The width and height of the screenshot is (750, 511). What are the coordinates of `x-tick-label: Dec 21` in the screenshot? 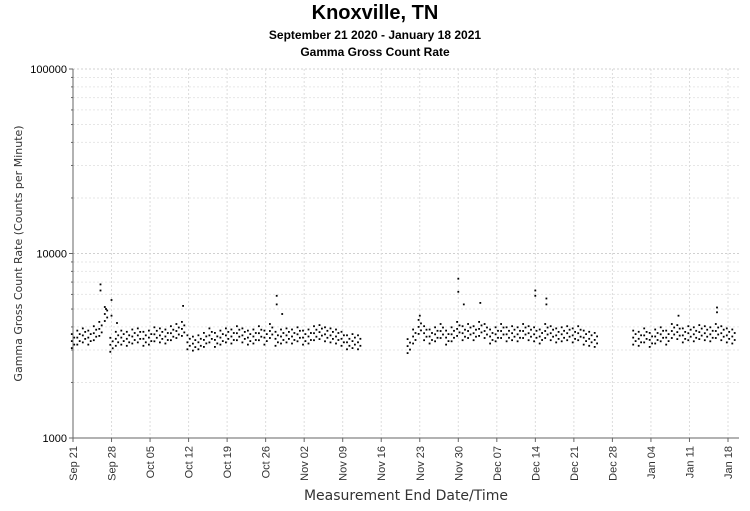 It's located at (575, 463).